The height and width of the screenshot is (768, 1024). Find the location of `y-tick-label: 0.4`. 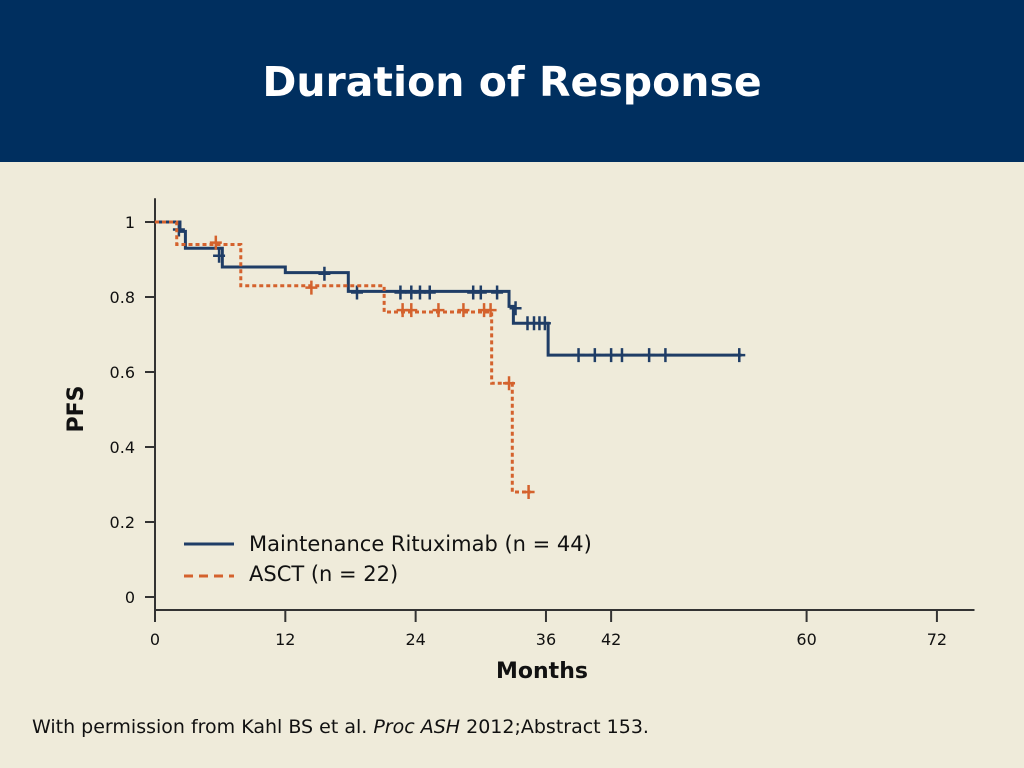

y-tick-label: 0.4 is located at coordinates (122, 447).